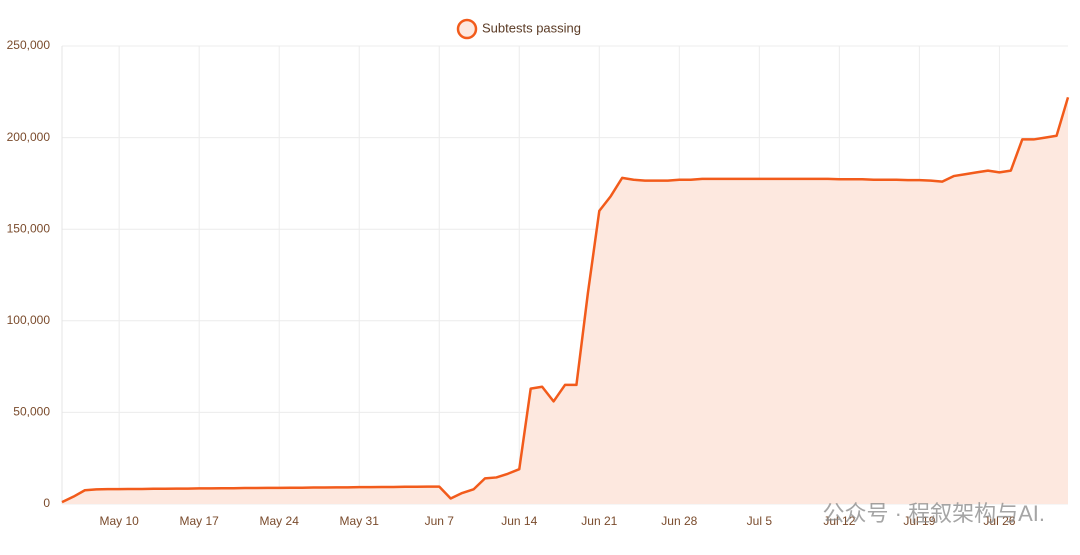  What do you see at coordinates (280, 521) in the screenshot?
I see `x-tick-label: May 24` at bounding box center [280, 521].